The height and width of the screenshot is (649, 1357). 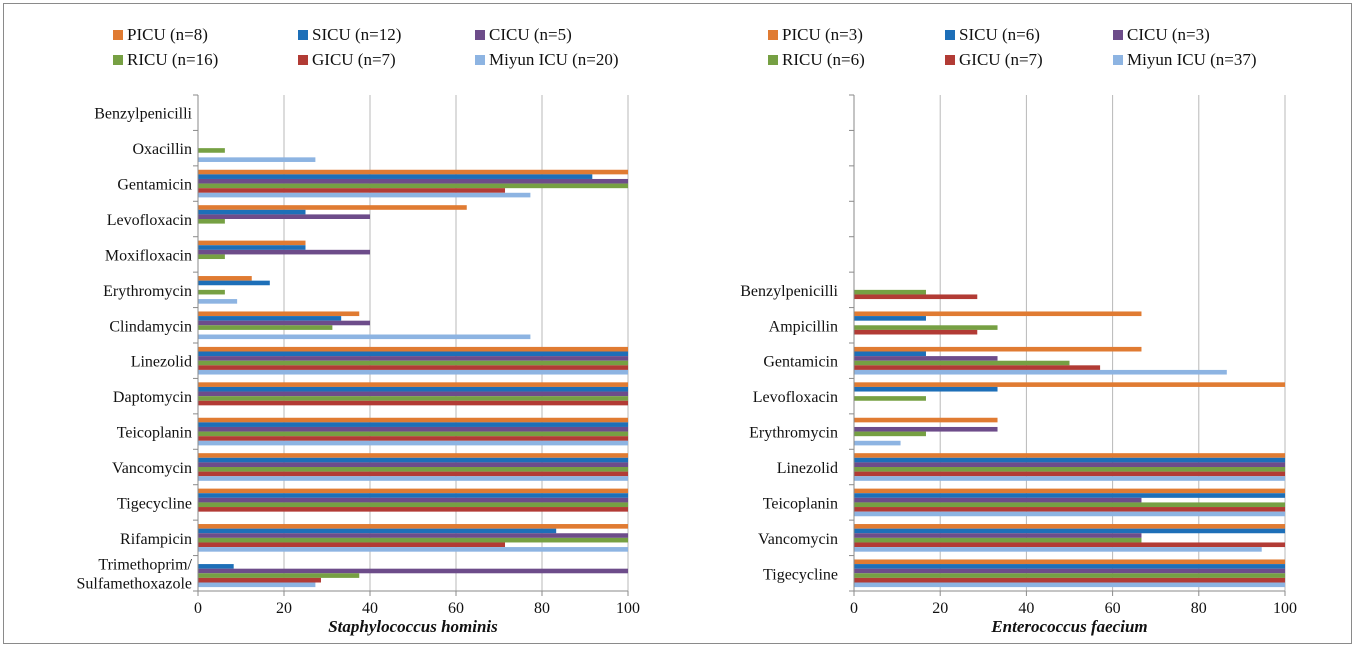 I want to click on category-label: Levofloxacin, so click(x=795, y=397).